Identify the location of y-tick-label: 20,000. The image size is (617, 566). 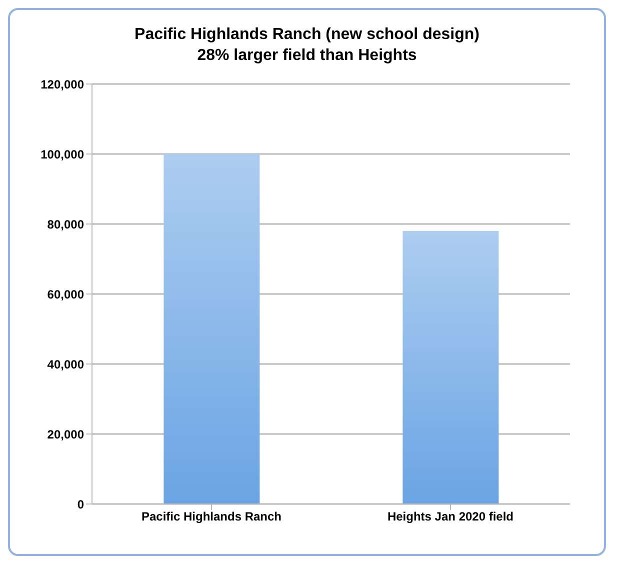
(65, 434).